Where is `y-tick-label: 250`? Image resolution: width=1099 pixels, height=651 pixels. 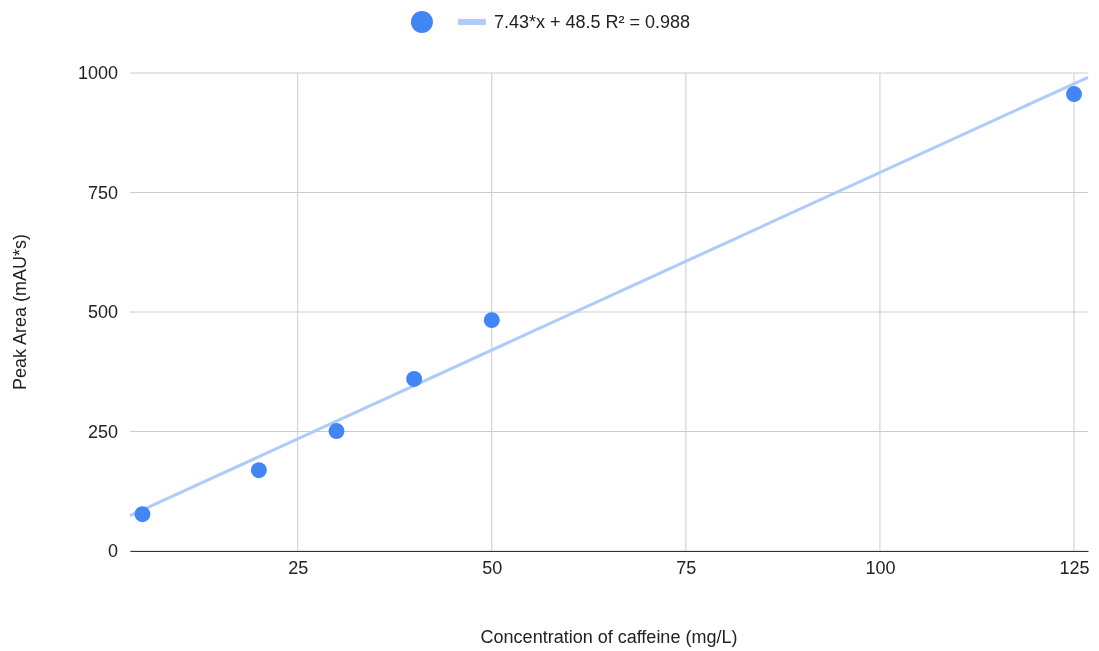 y-tick-label: 250 is located at coordinates (102, 431).